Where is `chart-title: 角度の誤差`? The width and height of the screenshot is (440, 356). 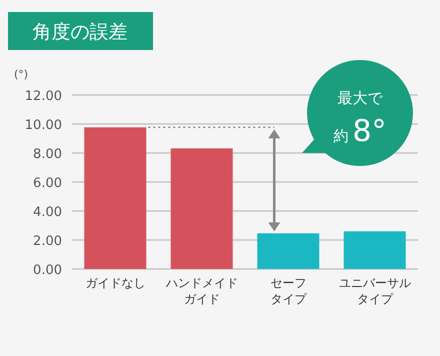
chart-title: 角度の誤差 is located at coordinates (80, 32).